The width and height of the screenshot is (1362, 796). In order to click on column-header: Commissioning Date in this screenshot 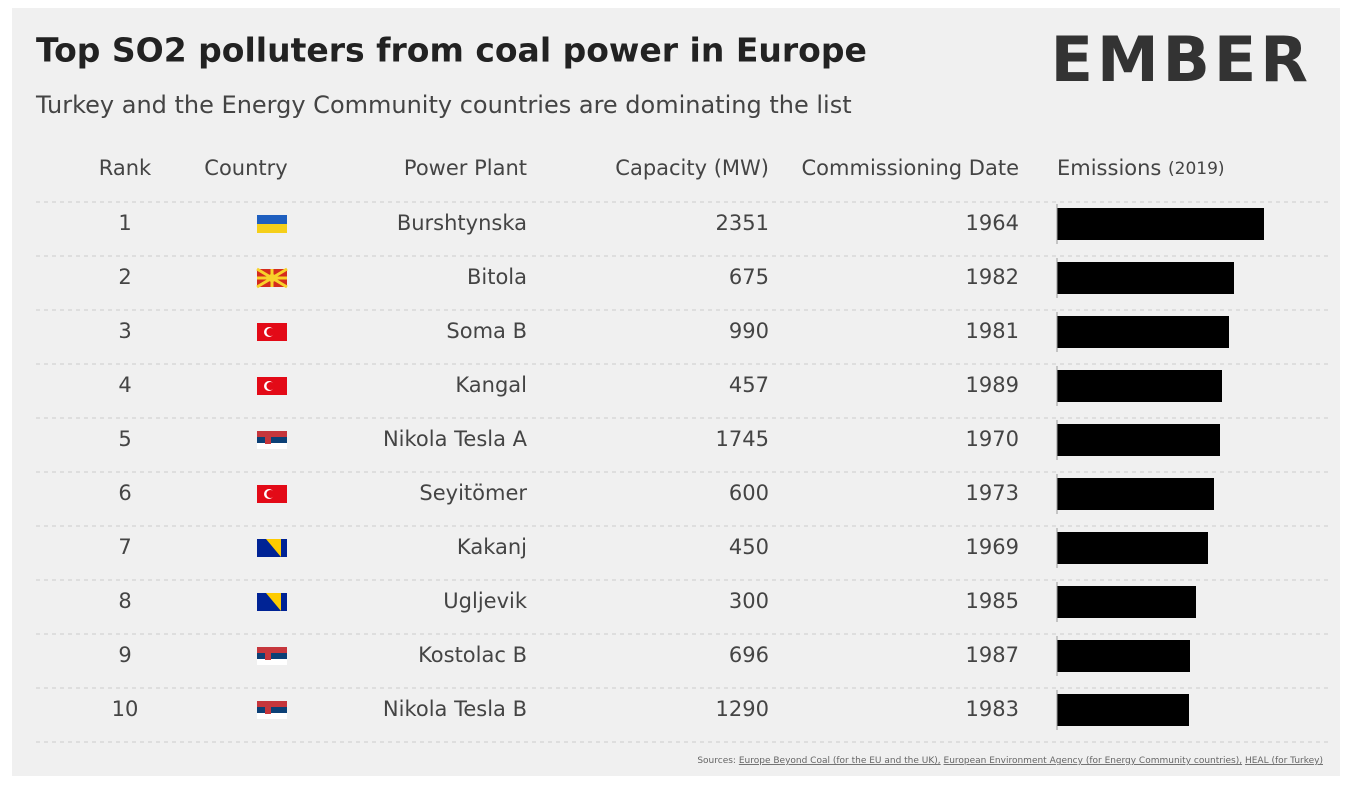, I will do `click(910, 168)`.